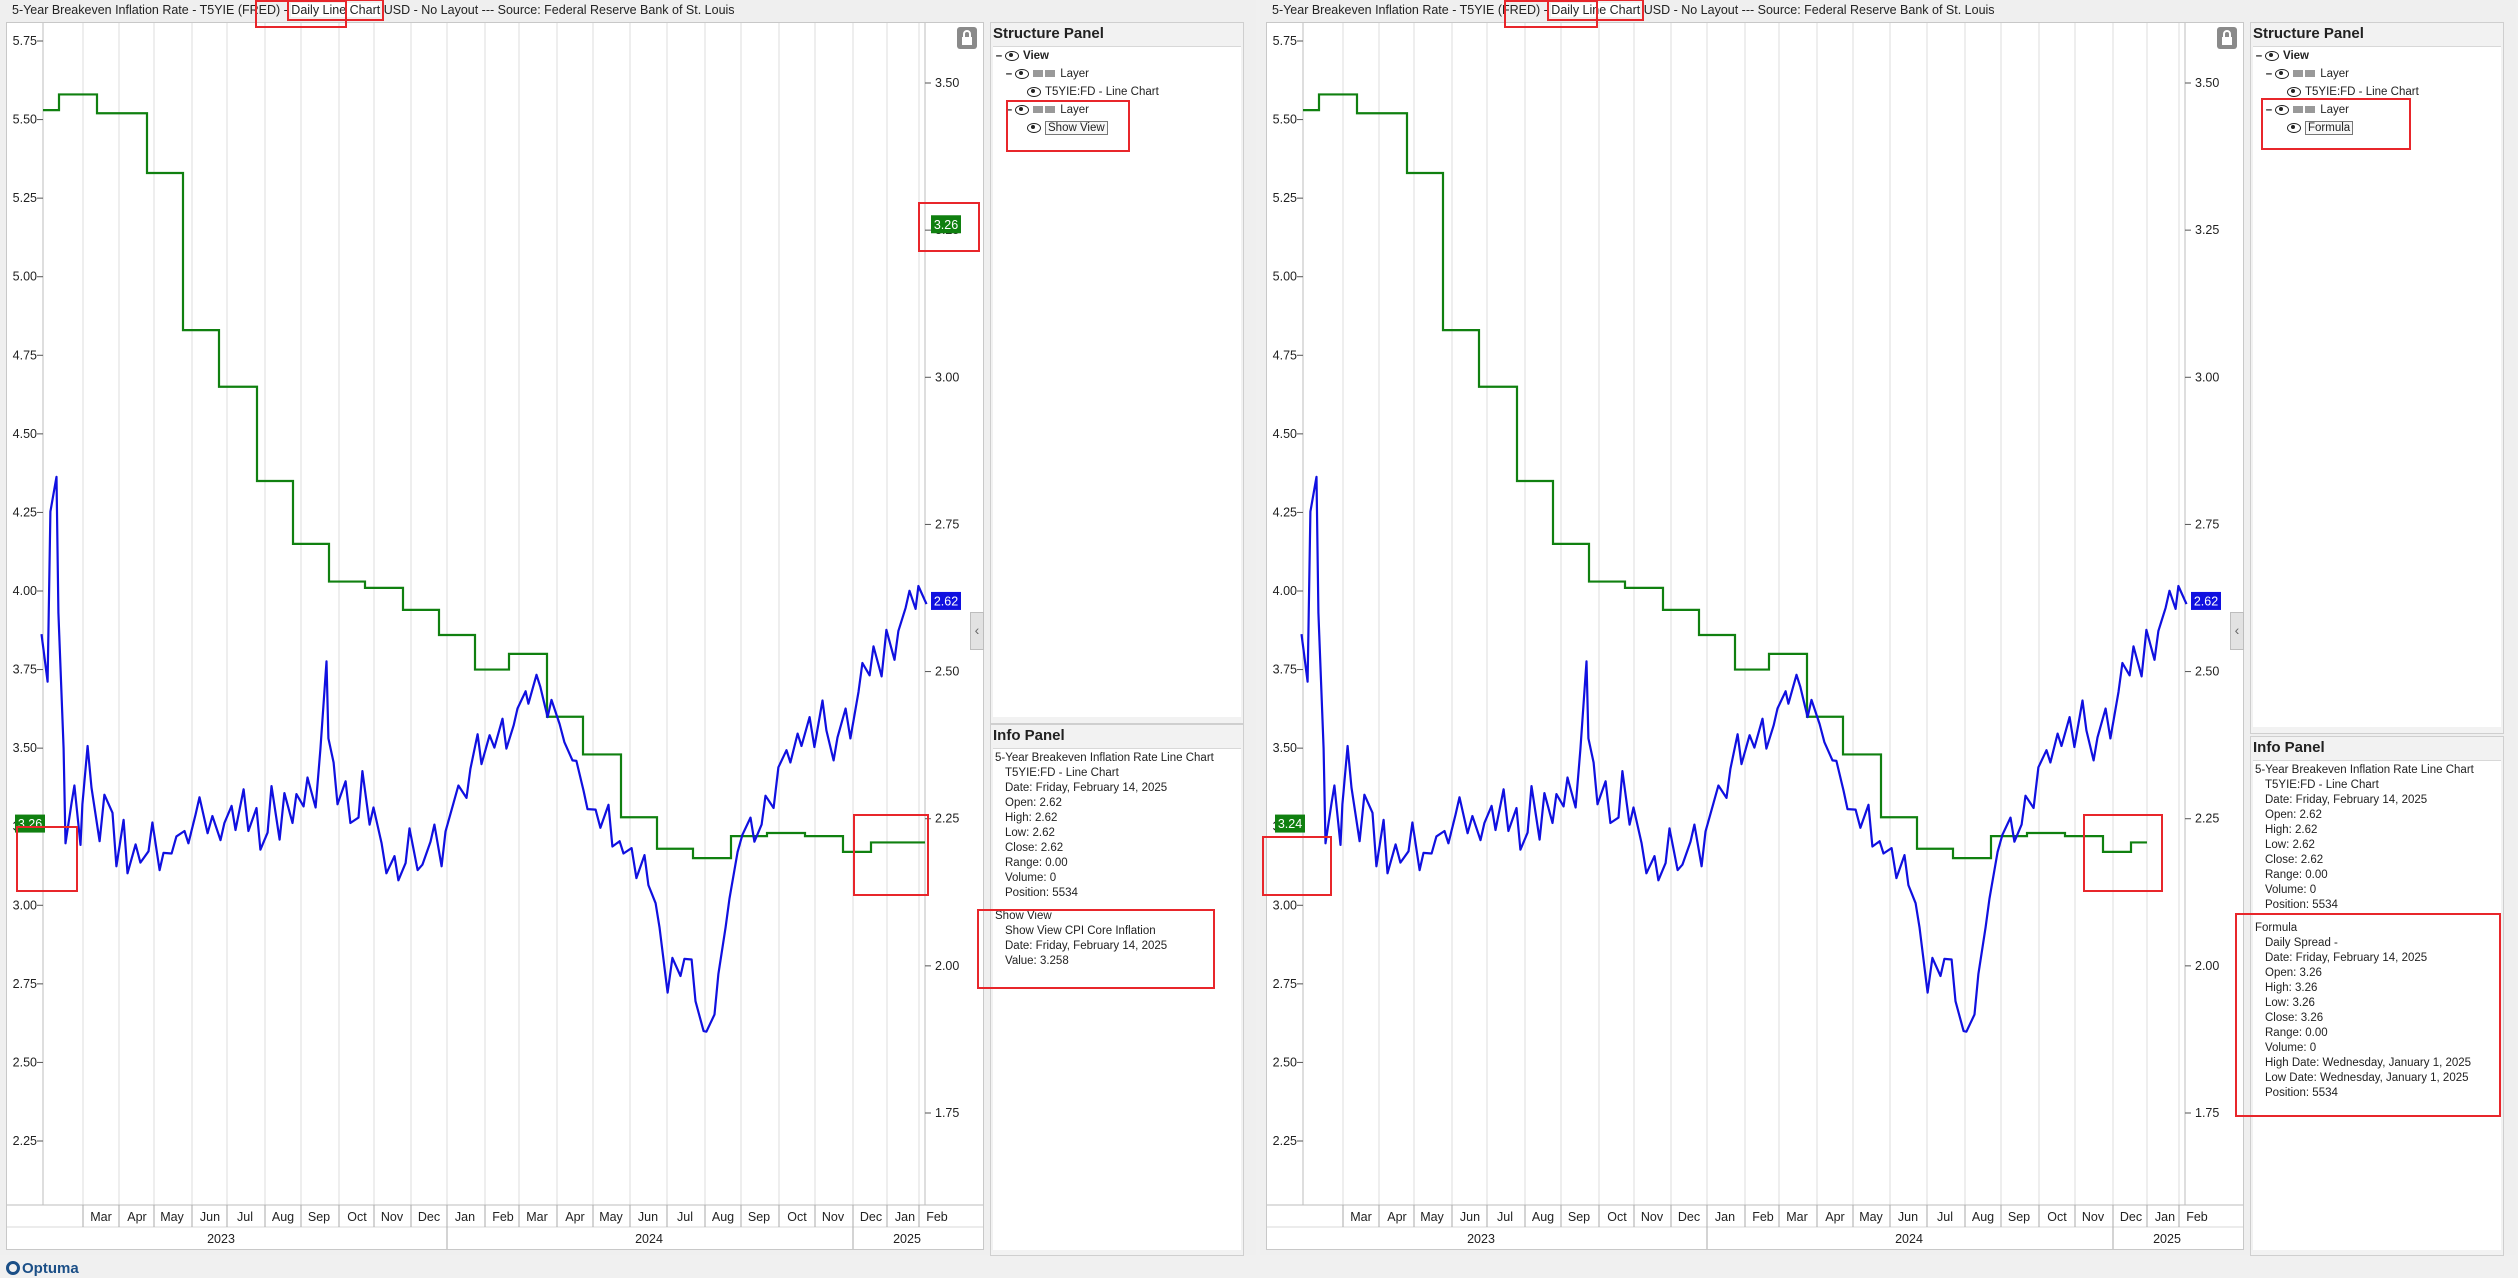  What do you see at coordinates (947, 377) in the screenshot?
I see `right-axis-tick-label: 3.00` at bounding box center [947, 377].